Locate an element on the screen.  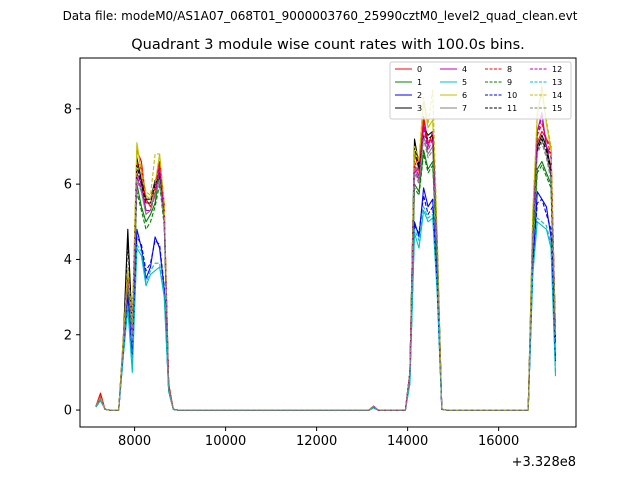
legend-label-11: 11 is located at coordinates (512, 108).